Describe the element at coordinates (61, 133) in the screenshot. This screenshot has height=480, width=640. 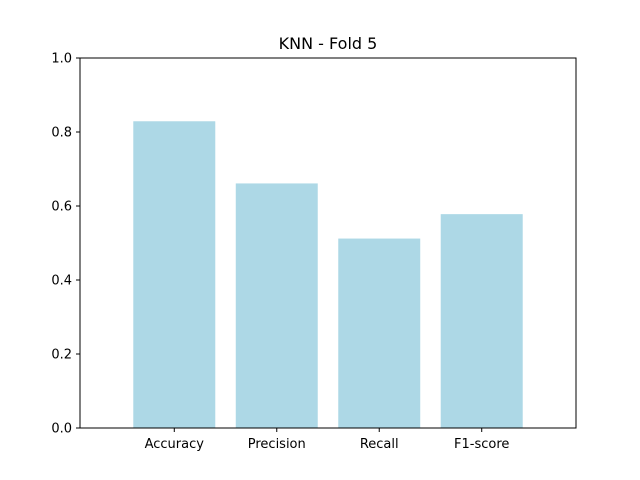
I see `y-tick-label: 0.8` at that location.